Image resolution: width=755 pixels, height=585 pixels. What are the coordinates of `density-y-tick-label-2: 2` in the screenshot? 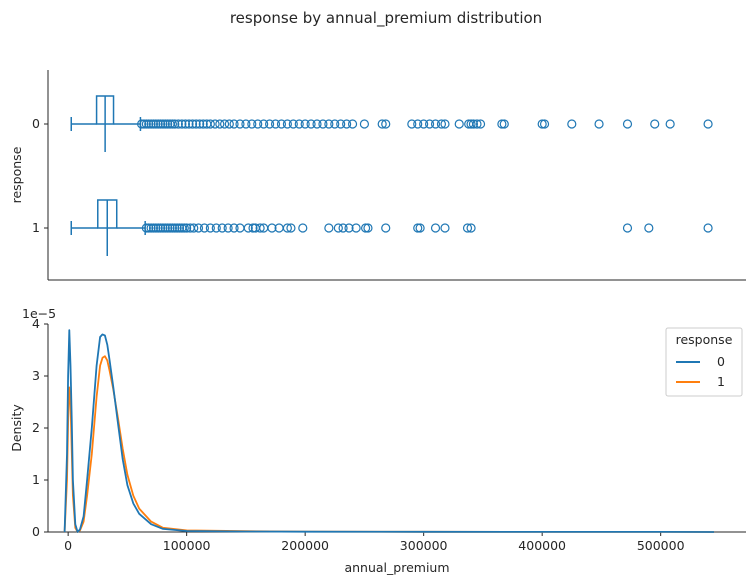 It's located at (36, 427).